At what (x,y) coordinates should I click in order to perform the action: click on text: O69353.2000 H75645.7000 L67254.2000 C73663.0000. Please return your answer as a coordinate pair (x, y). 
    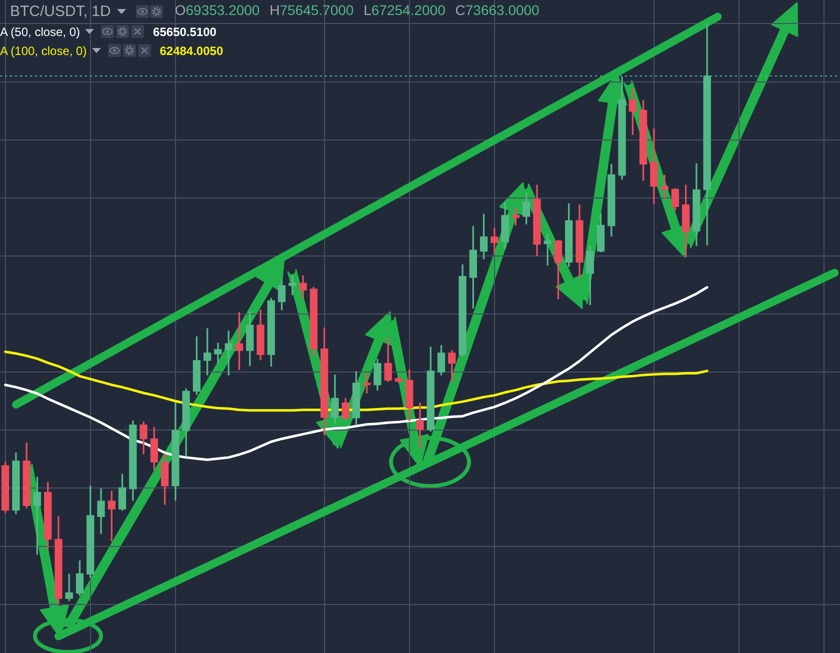
    Looking at the image, I should click on (357, 10).